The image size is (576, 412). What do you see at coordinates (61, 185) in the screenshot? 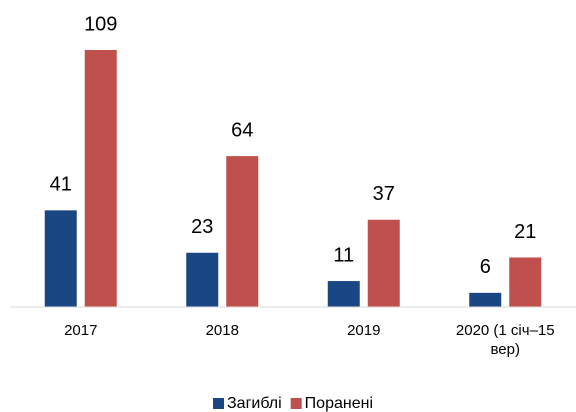
I see `data-label: 41` at bounding box center [61, 185].